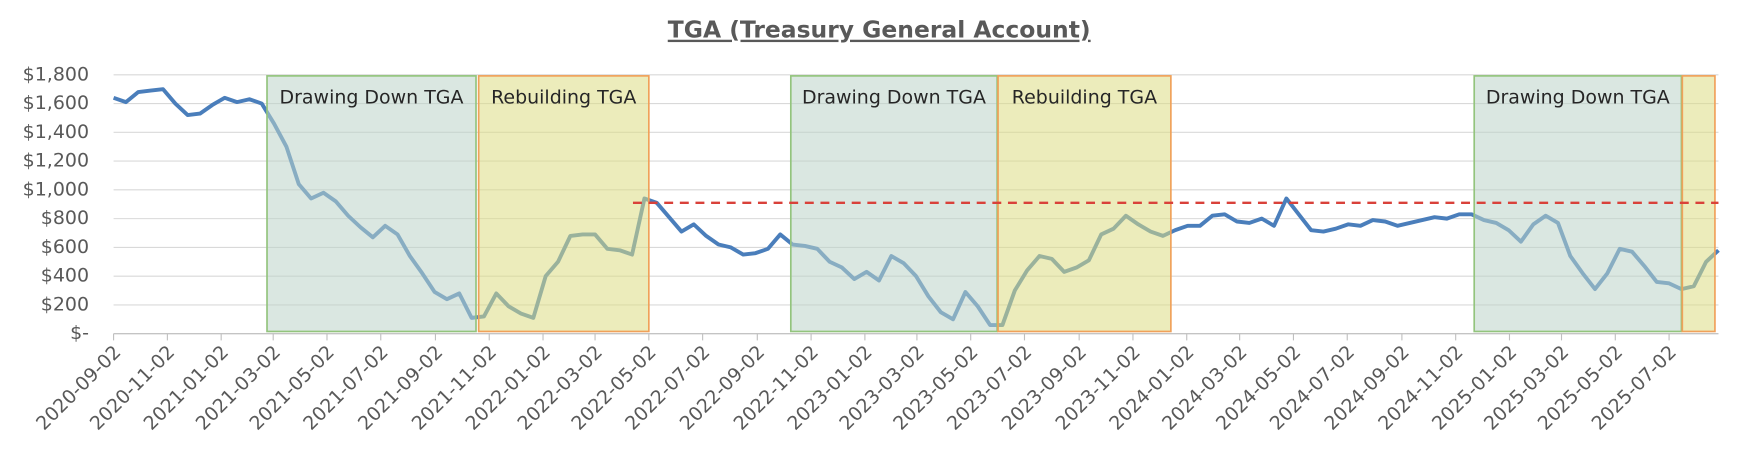  What do you see at coordinates (879, 30) in the screenshot?
I see `chart-title: TGA (Treasury General Account)` at bounding box center [879, 30].